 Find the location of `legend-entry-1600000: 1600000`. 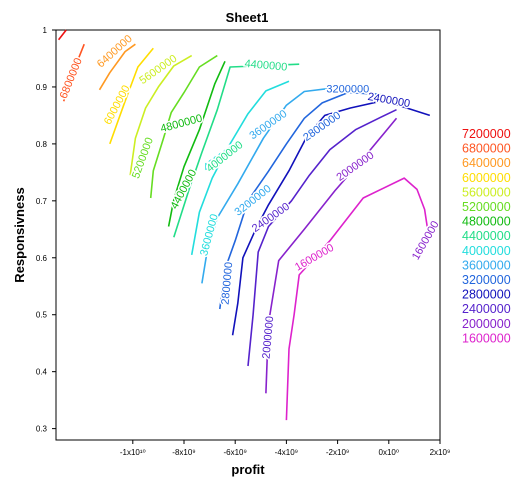

legend-entry-1600000: 1600000 is located at coordinates (486, 338).